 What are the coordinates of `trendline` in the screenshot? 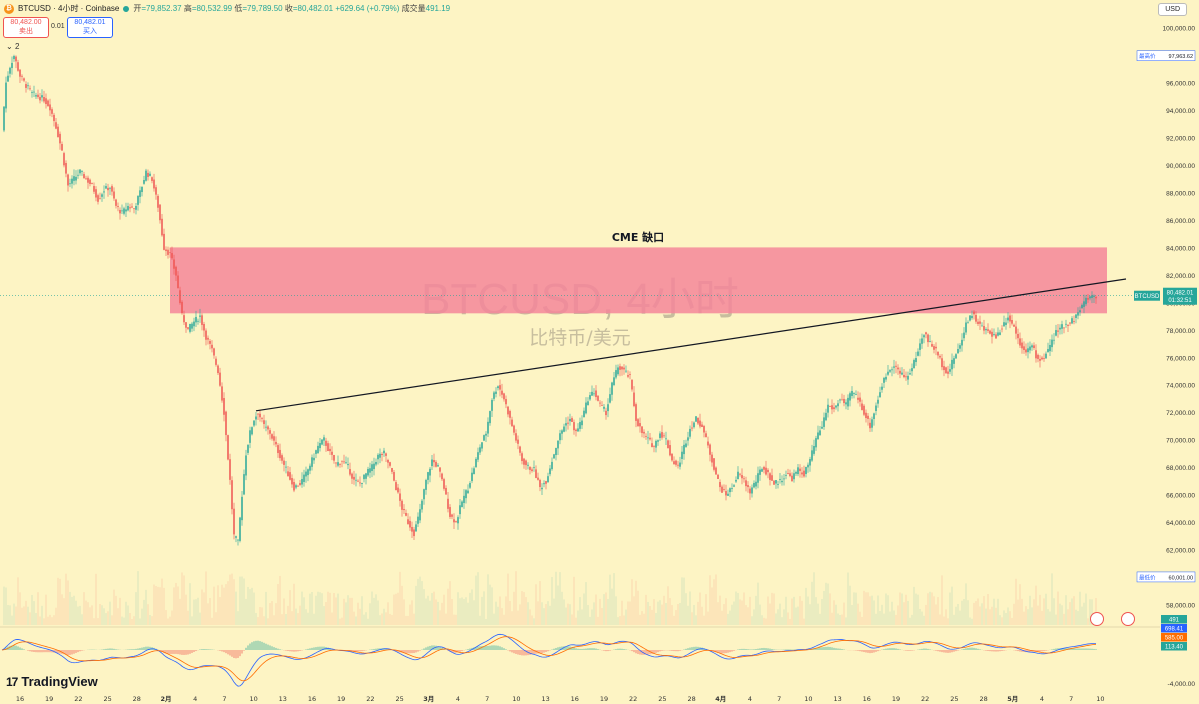 It's located at (691, 345).